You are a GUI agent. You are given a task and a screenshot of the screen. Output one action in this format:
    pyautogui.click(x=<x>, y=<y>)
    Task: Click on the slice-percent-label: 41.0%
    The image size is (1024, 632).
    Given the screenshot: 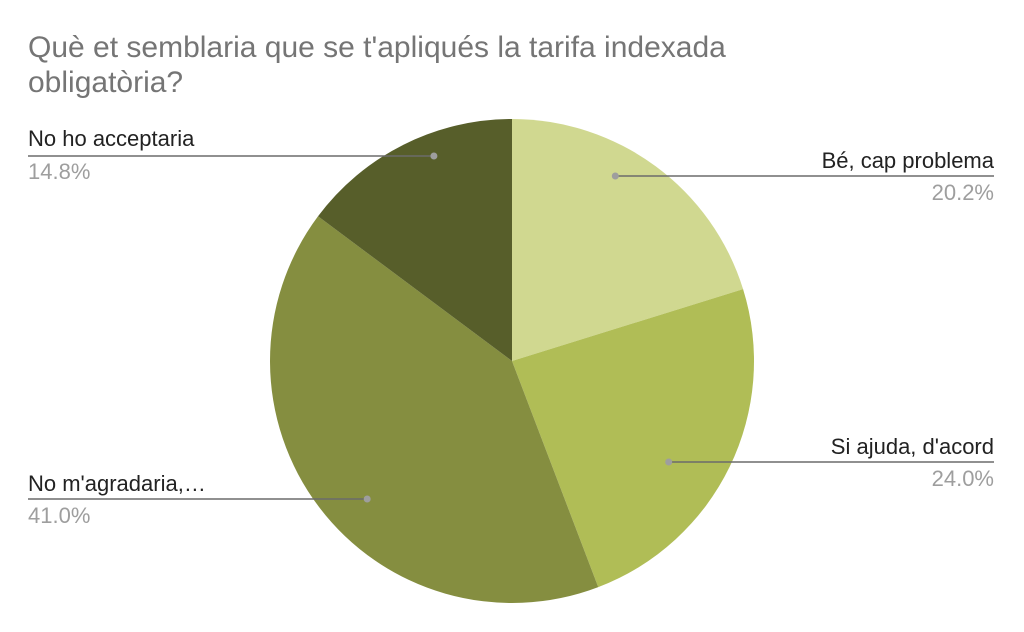 What is the action you would take?
    pyautogui.click(x=59, y=515)
    